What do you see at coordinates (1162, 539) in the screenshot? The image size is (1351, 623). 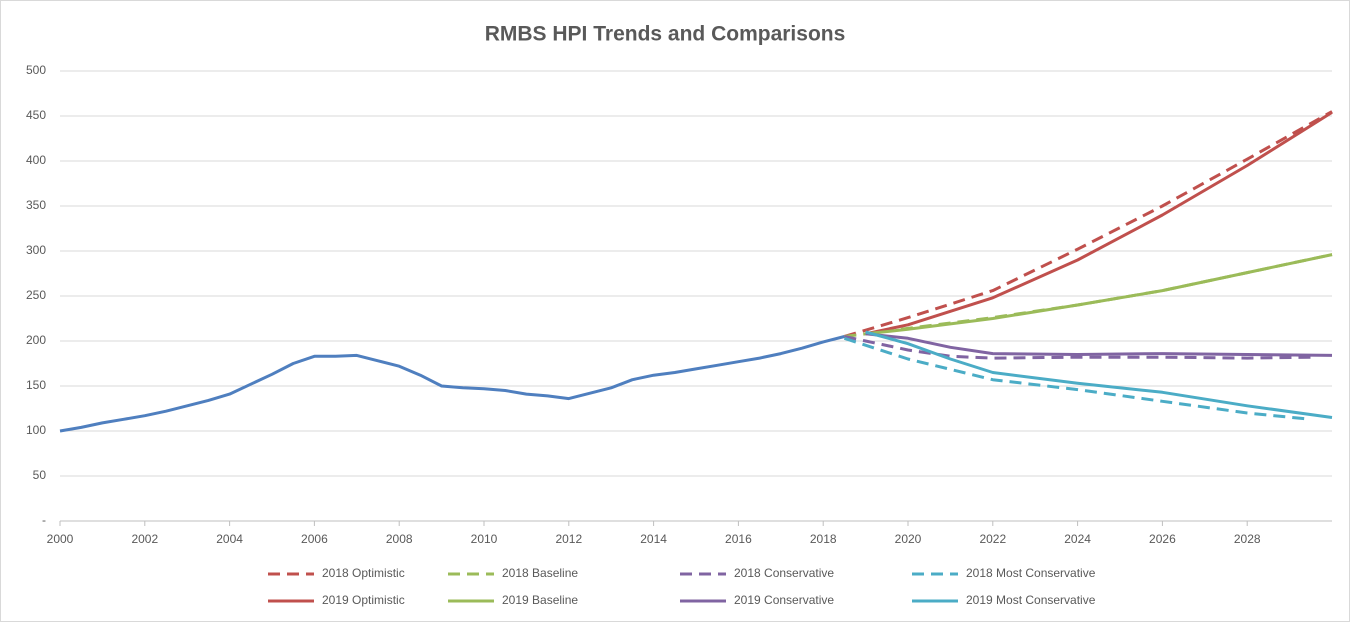 I see `x-tick-label: 2026` at bounding box center [1162, 539].